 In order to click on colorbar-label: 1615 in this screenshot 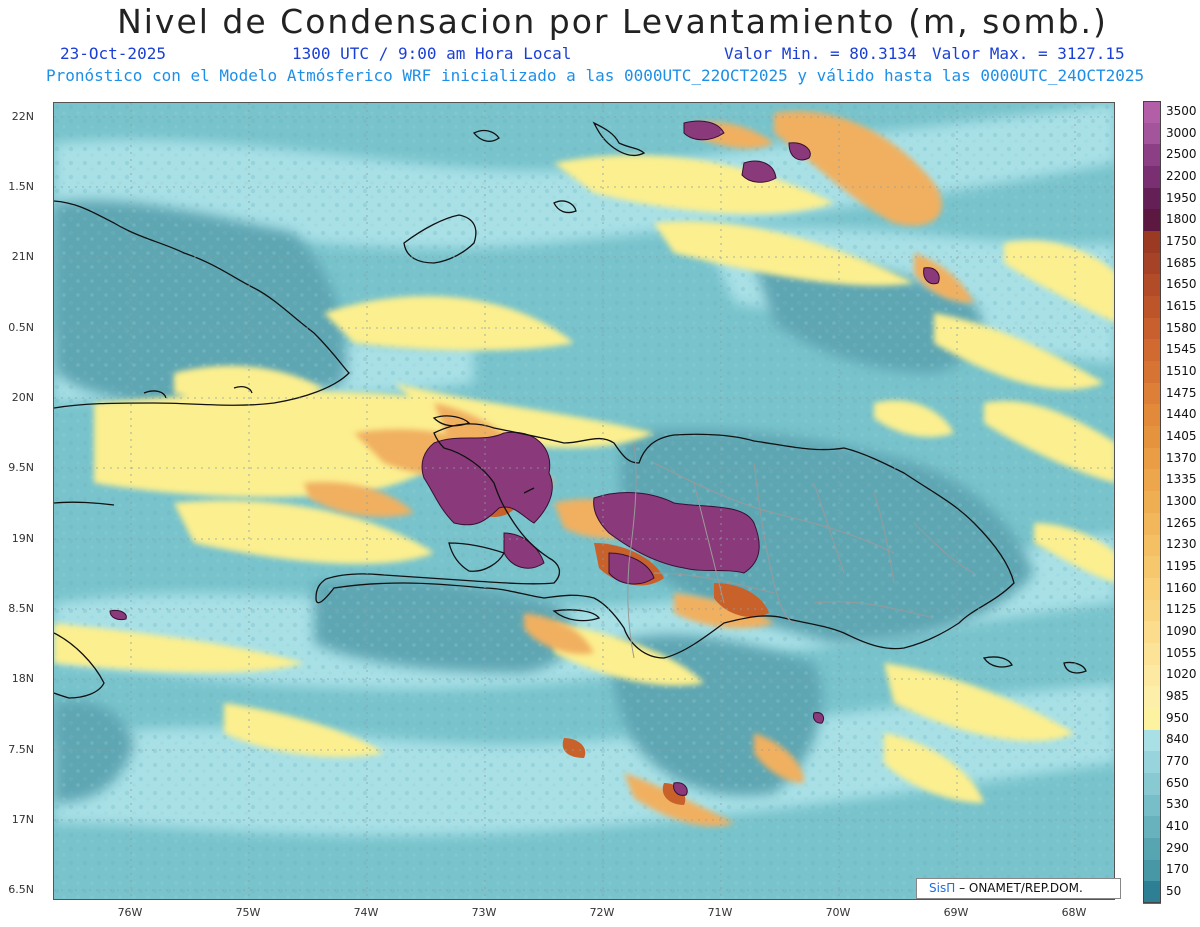, I will do `click(1181, 305)`.